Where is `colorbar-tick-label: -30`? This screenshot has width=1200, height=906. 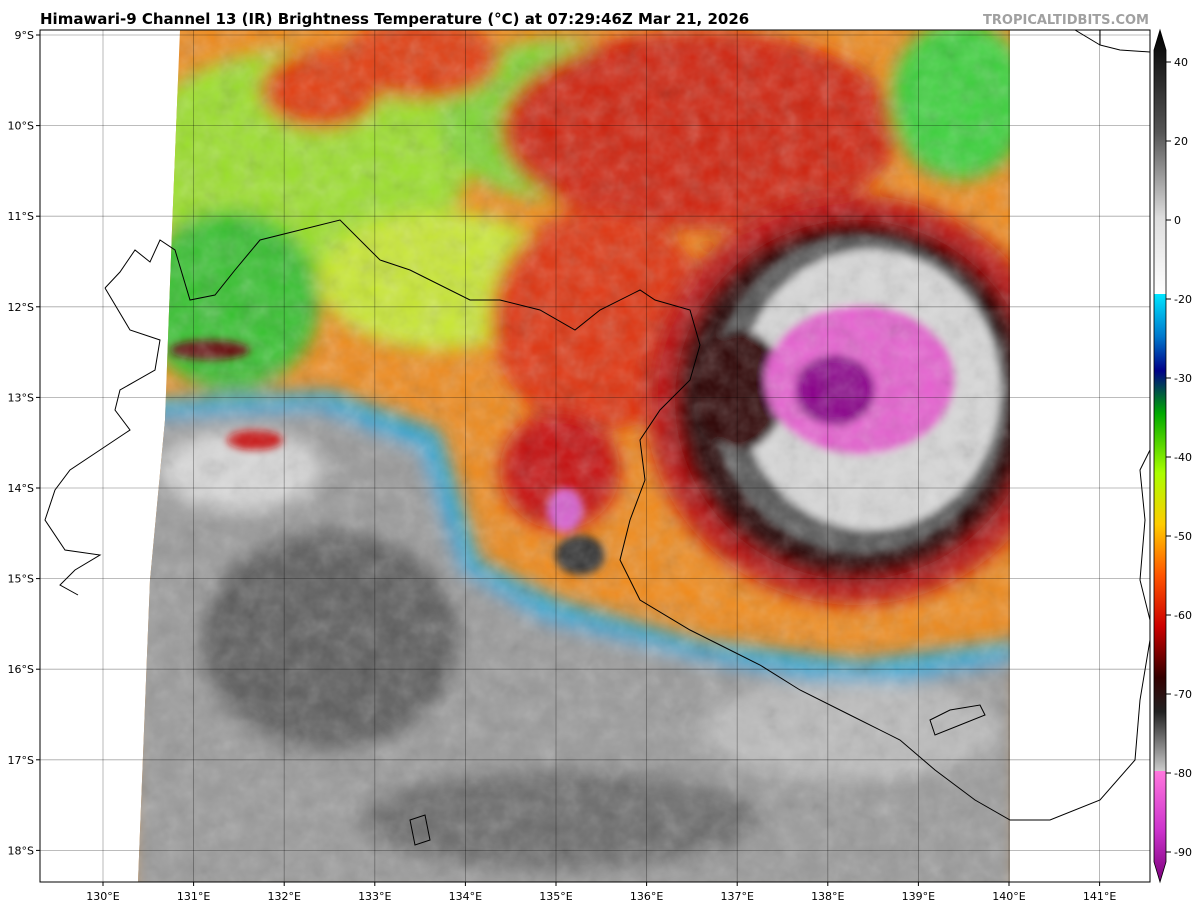
colorbar-tick-label: -30 is located at coordinates (1183, 378).